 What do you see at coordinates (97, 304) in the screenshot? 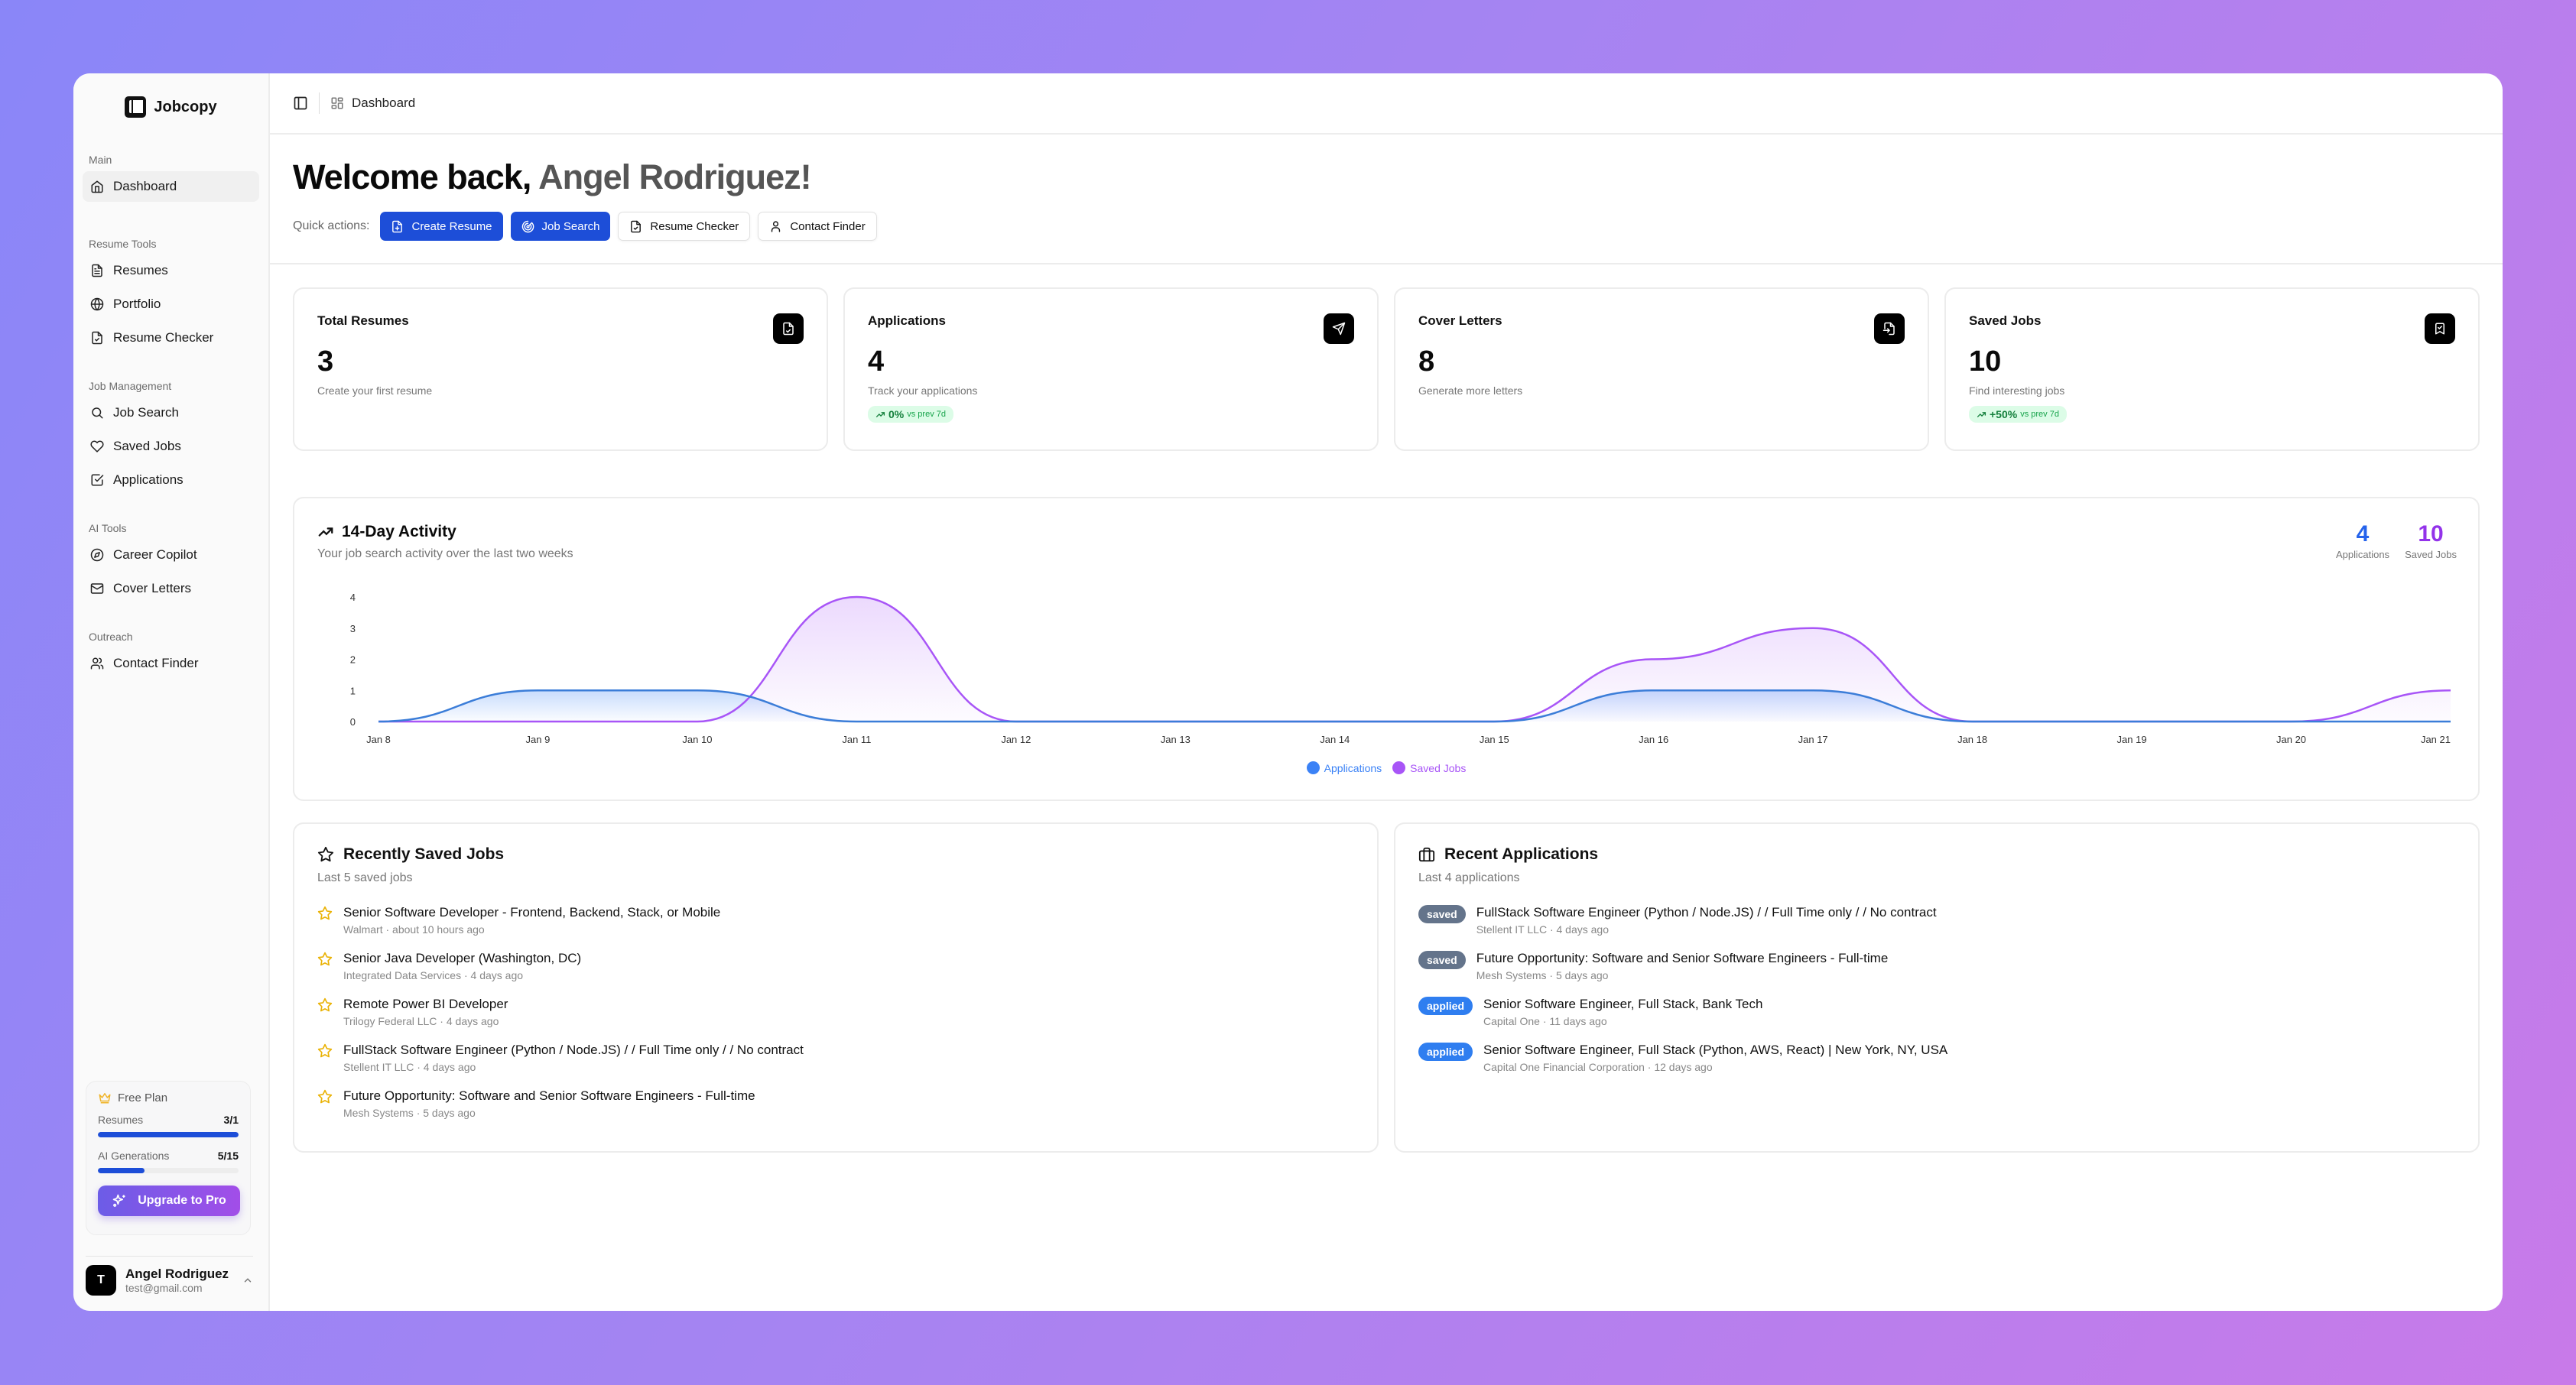
I see `globe-icon` at bounding box center [97, 304].